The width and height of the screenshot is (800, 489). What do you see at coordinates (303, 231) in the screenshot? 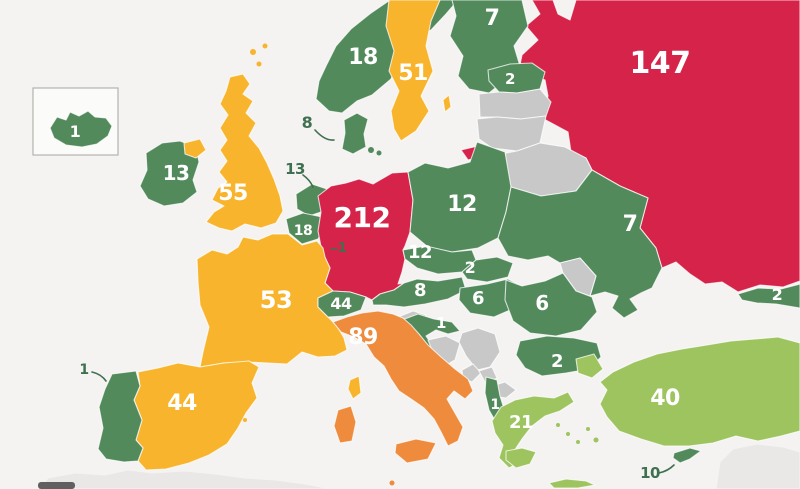
I see `label-belgium-value: 18` at bounding box center [303, 231].